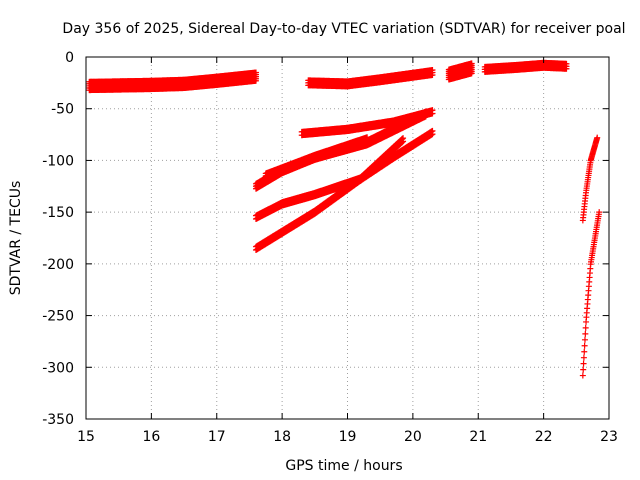  Describe the element at coordinates (343, 466) in the screenshot. I see `x-axis-title: GPS time / hours` at that location.